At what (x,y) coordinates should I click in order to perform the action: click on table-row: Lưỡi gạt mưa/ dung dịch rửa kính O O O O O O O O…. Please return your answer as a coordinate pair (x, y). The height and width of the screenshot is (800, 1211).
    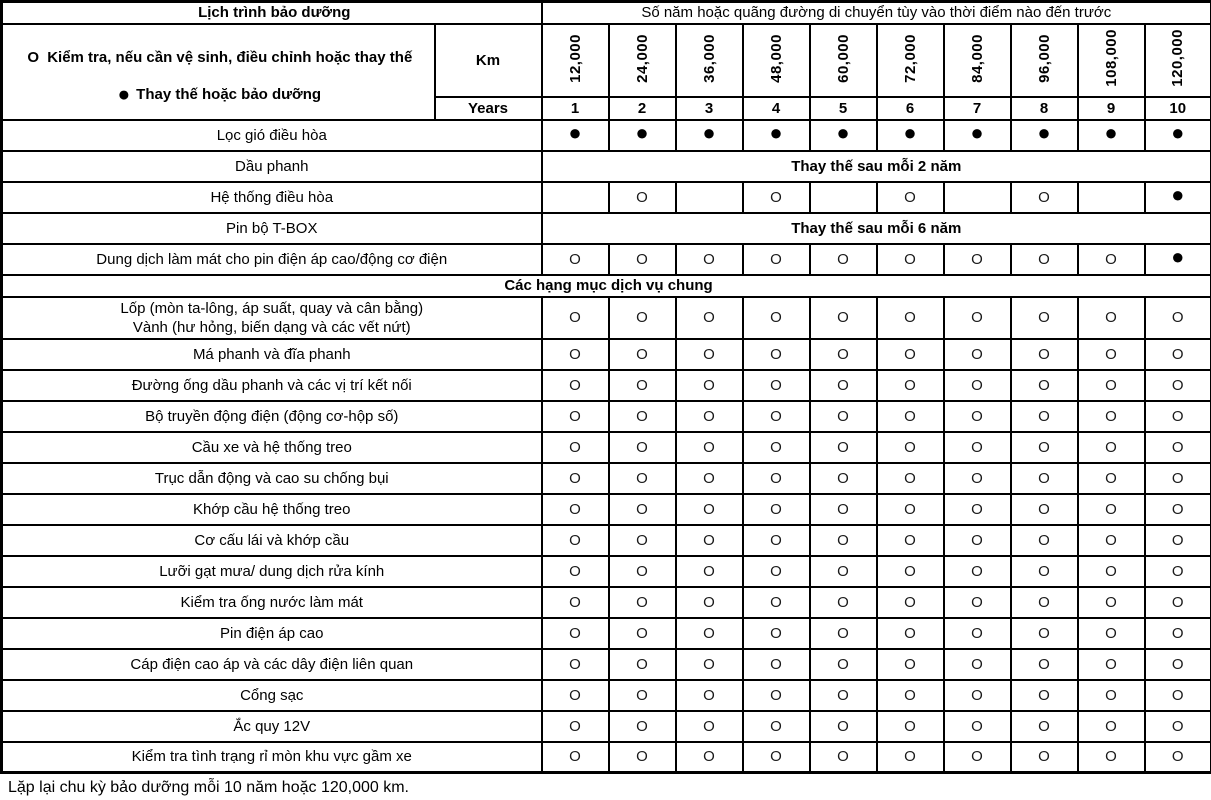
    Looking at the image, I should click on (605, 571).